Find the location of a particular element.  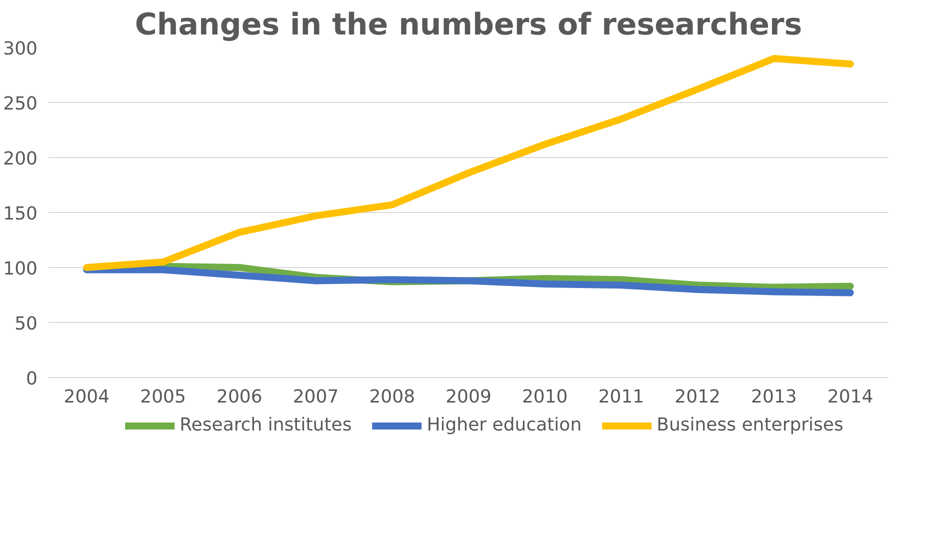

y-tick-label: 150 is located at coordinates (20, 214).